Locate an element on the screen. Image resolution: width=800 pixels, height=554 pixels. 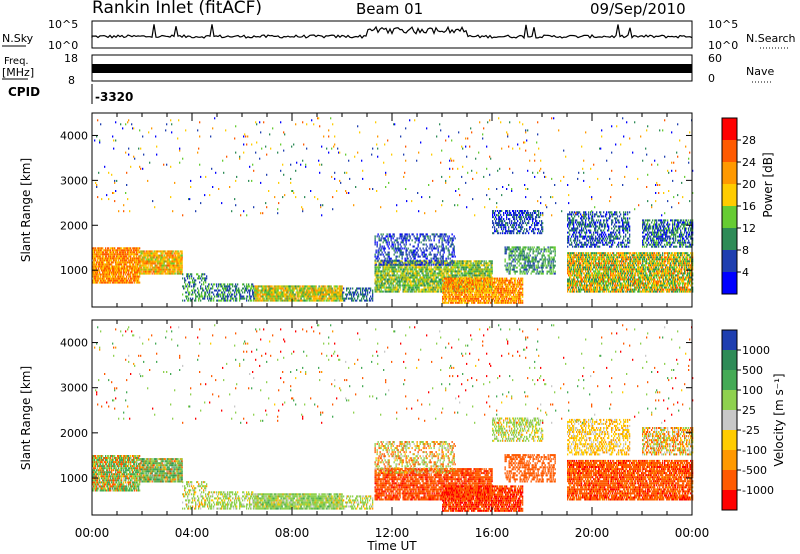
nsearch-tick-bottom: 10^0 is located at coordinates (723, 45).